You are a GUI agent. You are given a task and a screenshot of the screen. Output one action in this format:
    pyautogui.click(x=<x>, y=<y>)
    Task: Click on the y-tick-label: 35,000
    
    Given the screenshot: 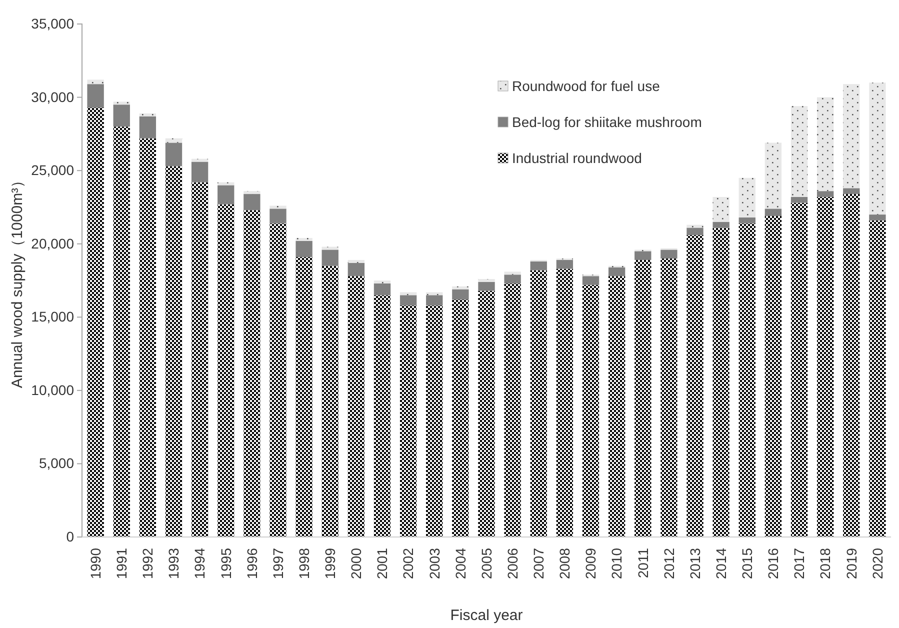 What is the action you would take?
    pyautogui.click(x=52, y=23)
    